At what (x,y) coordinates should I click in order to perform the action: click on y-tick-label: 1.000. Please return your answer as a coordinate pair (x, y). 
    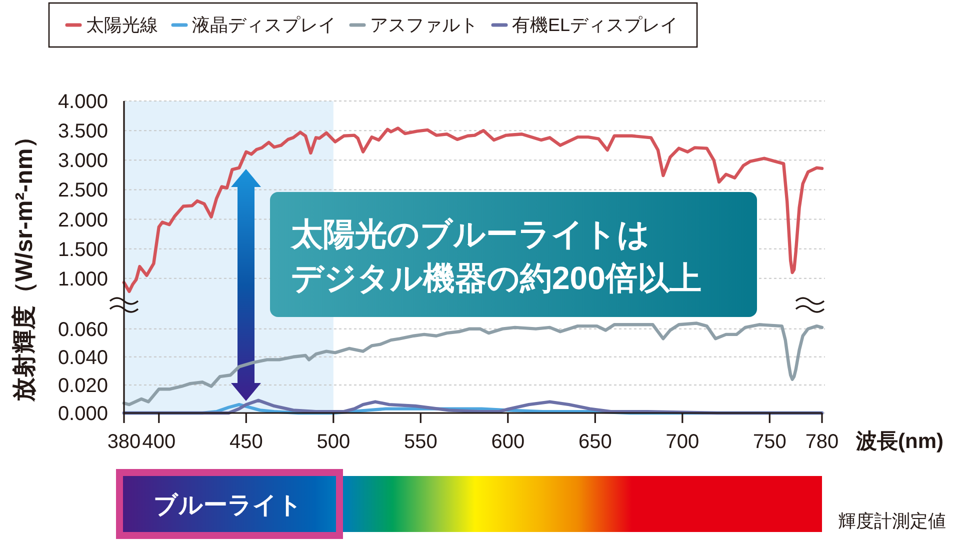
    Looking at the image, I should click on (83, 279).